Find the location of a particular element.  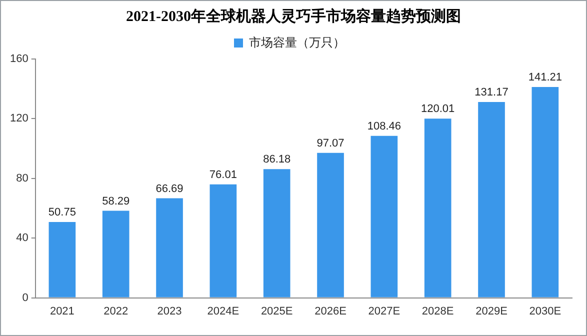

data-label: 50.75 is located at coordinates (62, 212).